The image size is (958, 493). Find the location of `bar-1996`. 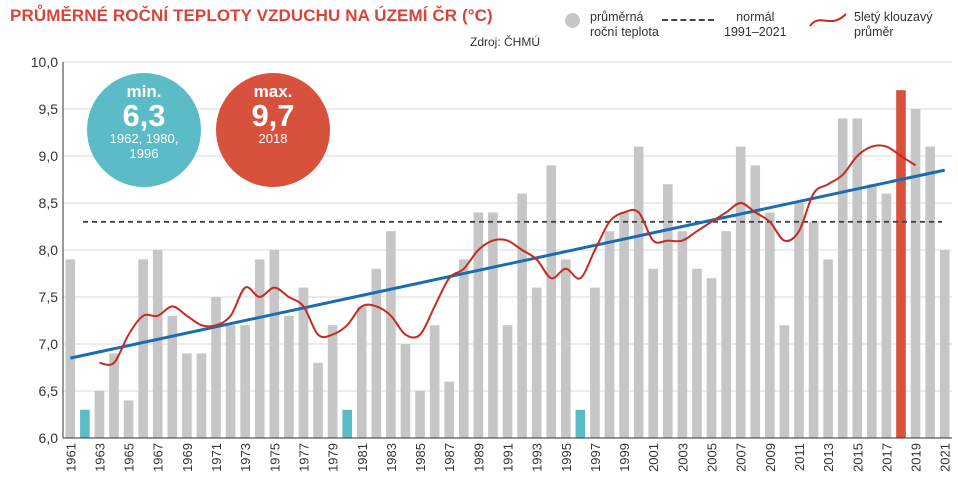

bar-1996 is located at coordinates (580, 423).